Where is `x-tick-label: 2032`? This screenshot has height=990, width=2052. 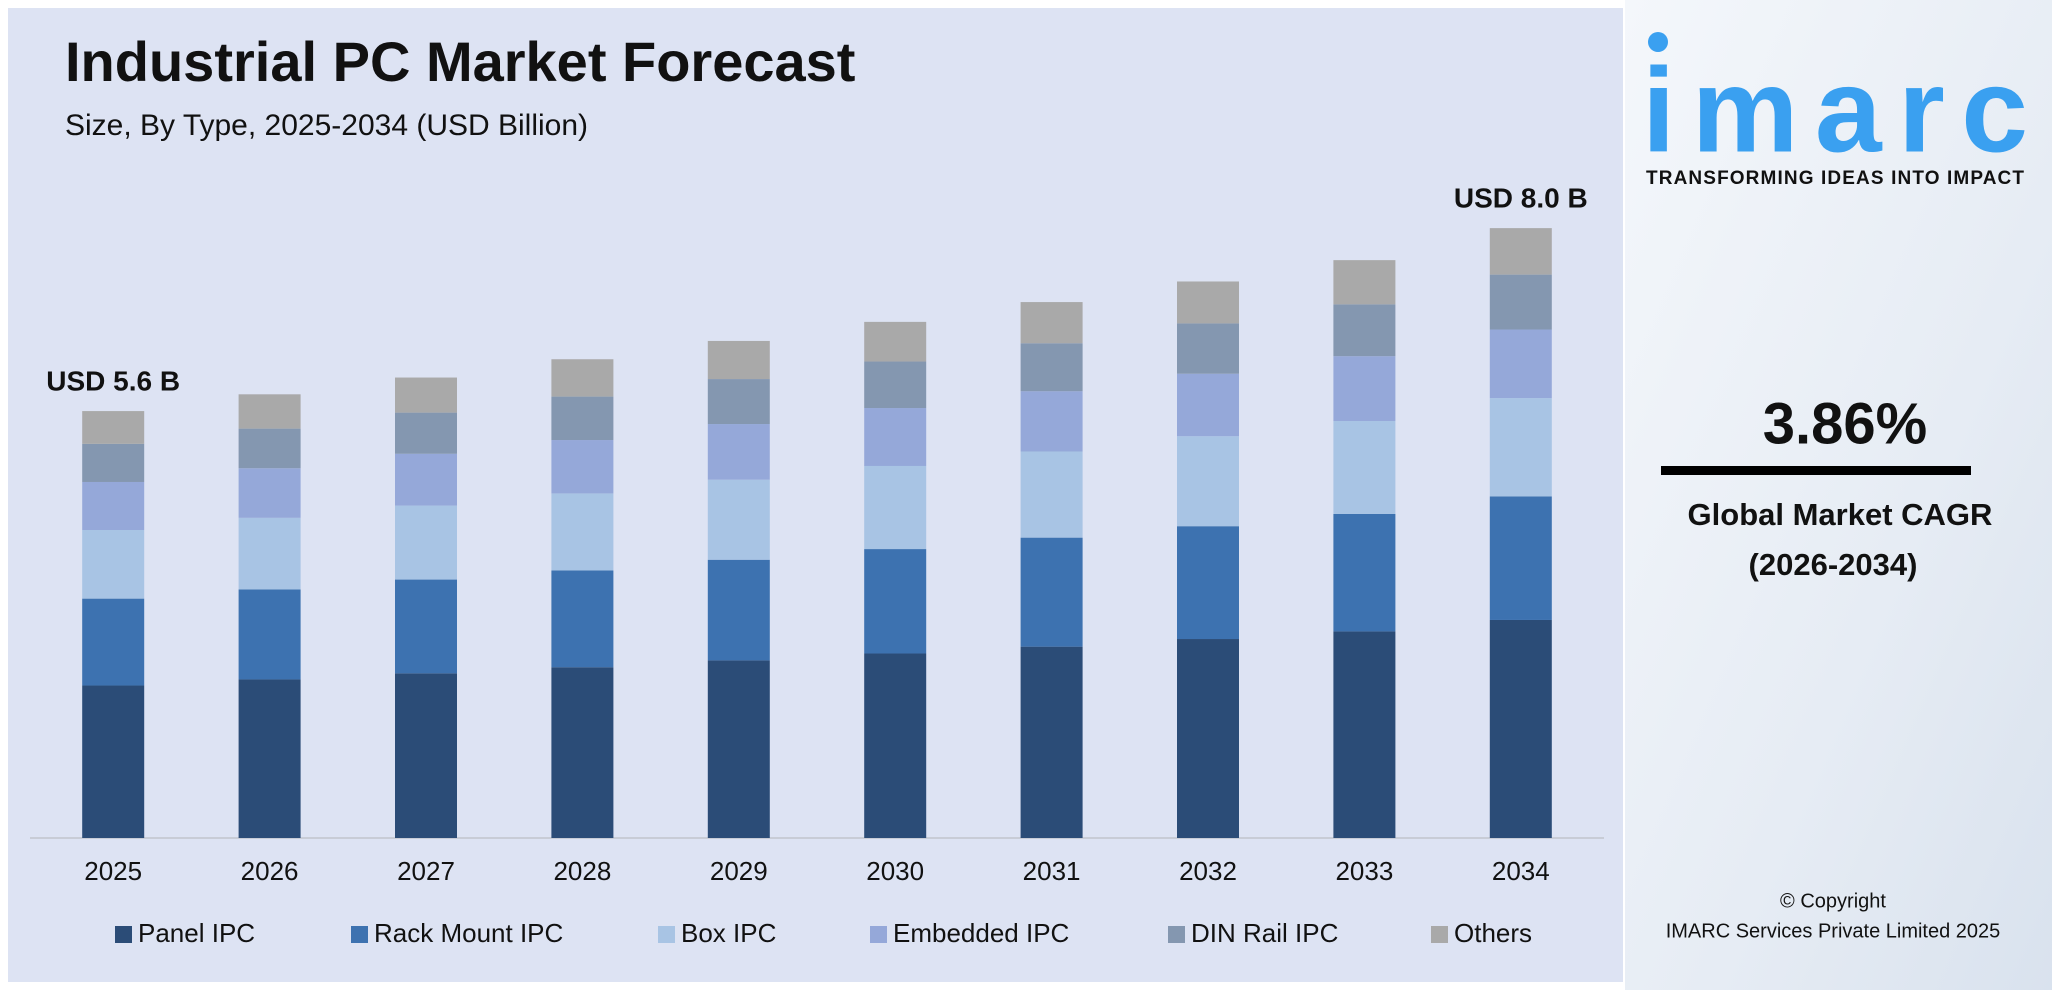
x-tick-label: 2032 is located at coordinates (1208, 871).